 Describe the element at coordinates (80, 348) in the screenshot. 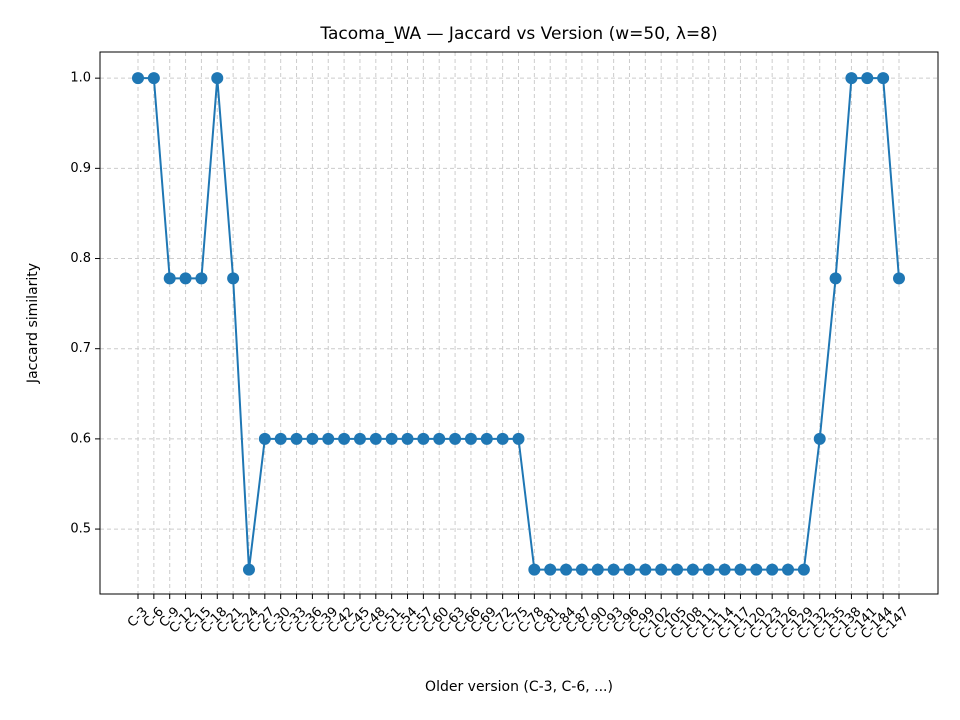

I see `y-tick-label: 0.7` at that location.